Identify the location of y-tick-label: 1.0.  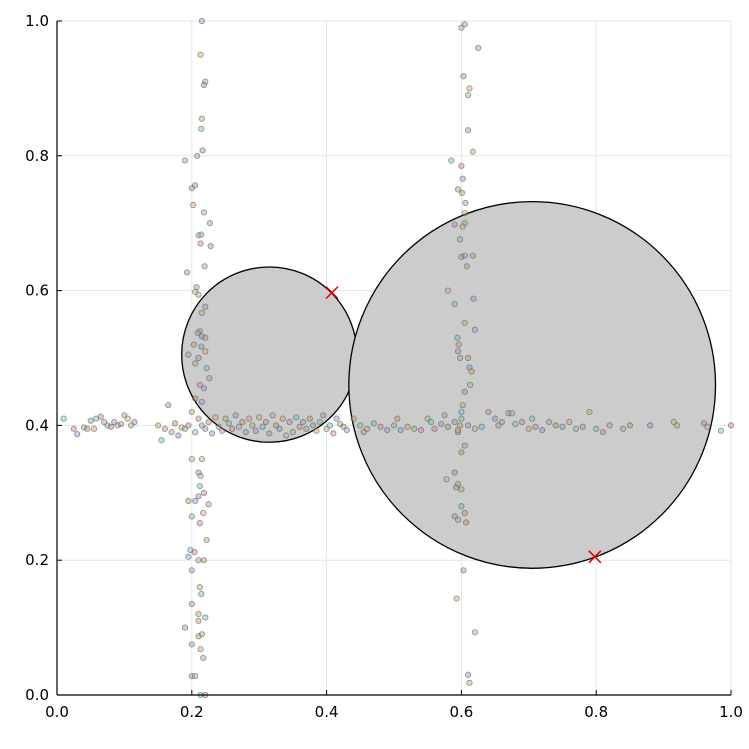
(37, 21).